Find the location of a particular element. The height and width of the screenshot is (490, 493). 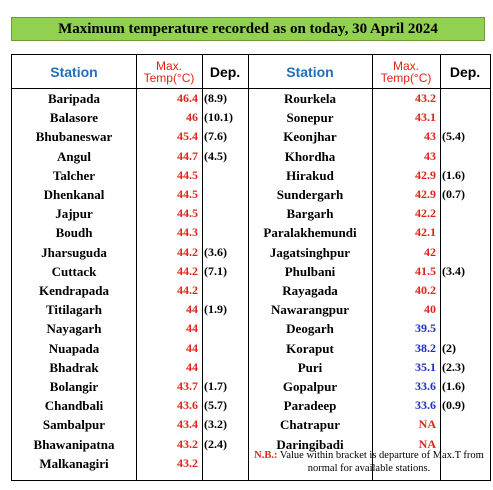

station-name: Bhadrak is located at coordinates (74, 367).